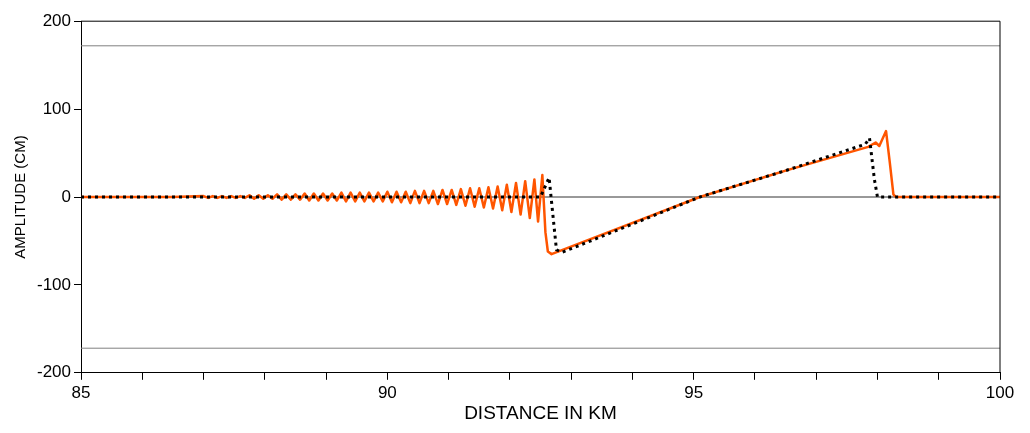 This screenshot has width=1030, height=433. What do you see at coordinates (694, 392) in the screenshot?
I see `x-tick-label: 95` at bounding box center [694, 392].